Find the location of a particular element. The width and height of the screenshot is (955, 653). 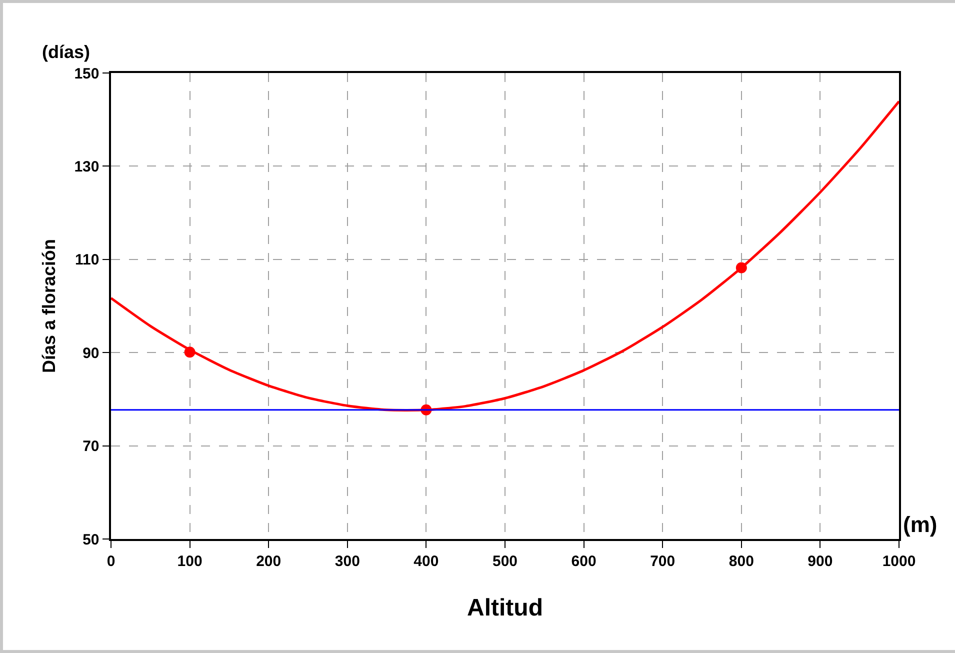

y-tick-label: 70 is located at coordinates (91, 447).